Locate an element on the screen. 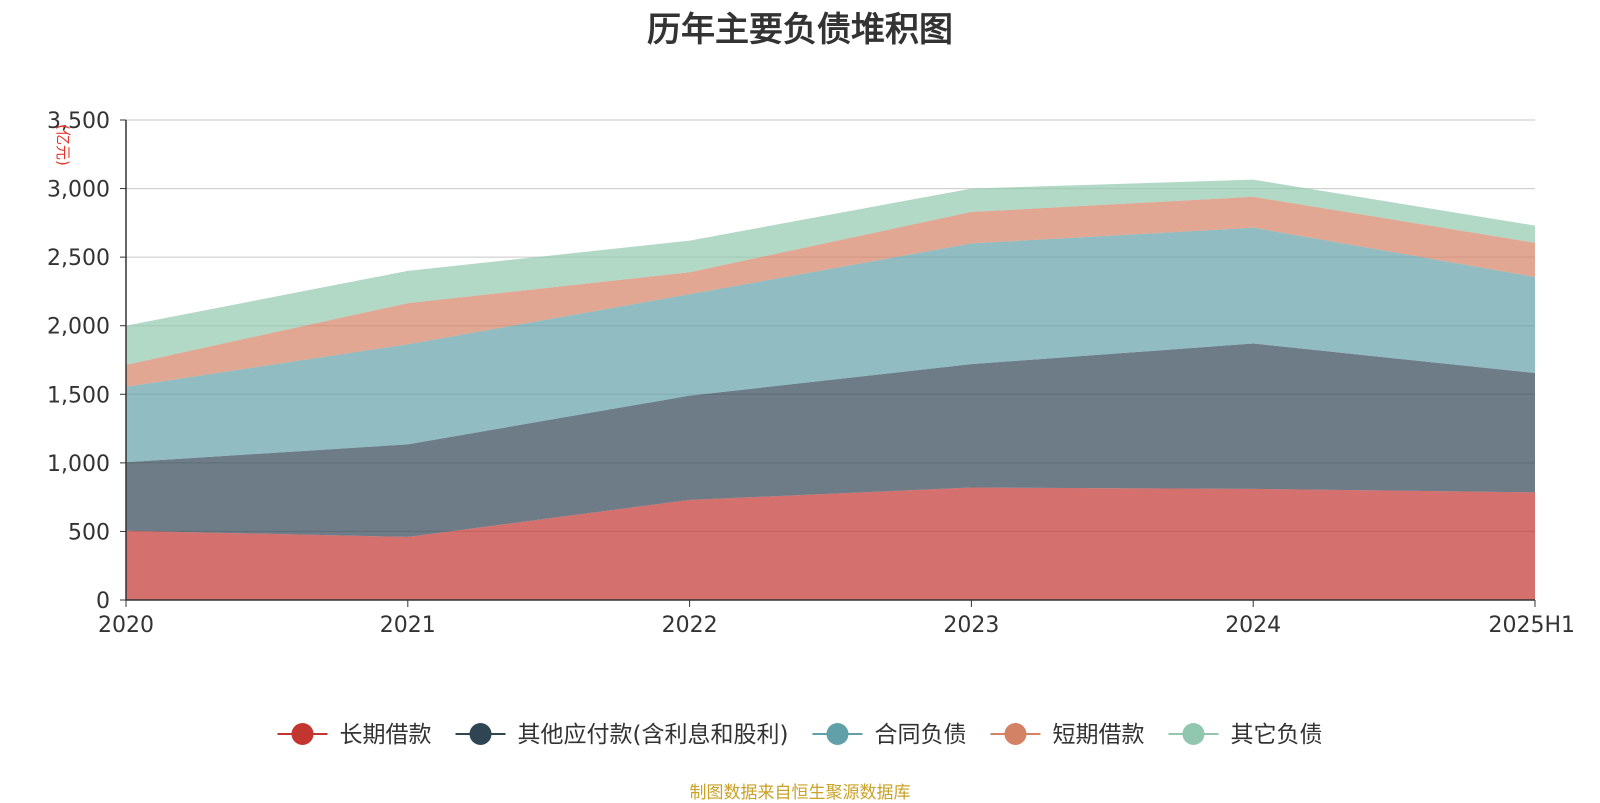  y-tick-label: 2,000 is located at coordinates (78, 327).